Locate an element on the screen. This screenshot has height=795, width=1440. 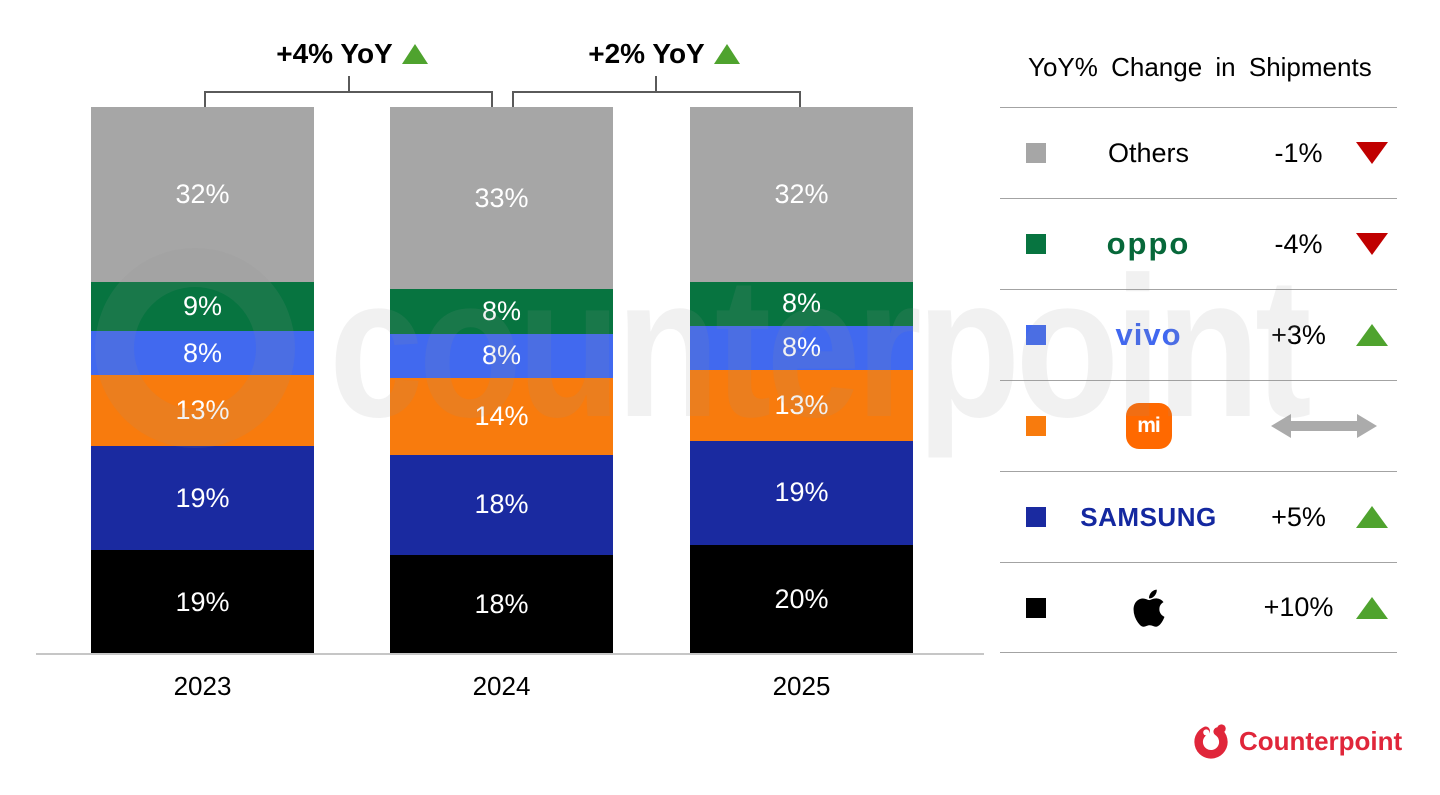
segment-label: 14% is located at coordinates (501, 415).